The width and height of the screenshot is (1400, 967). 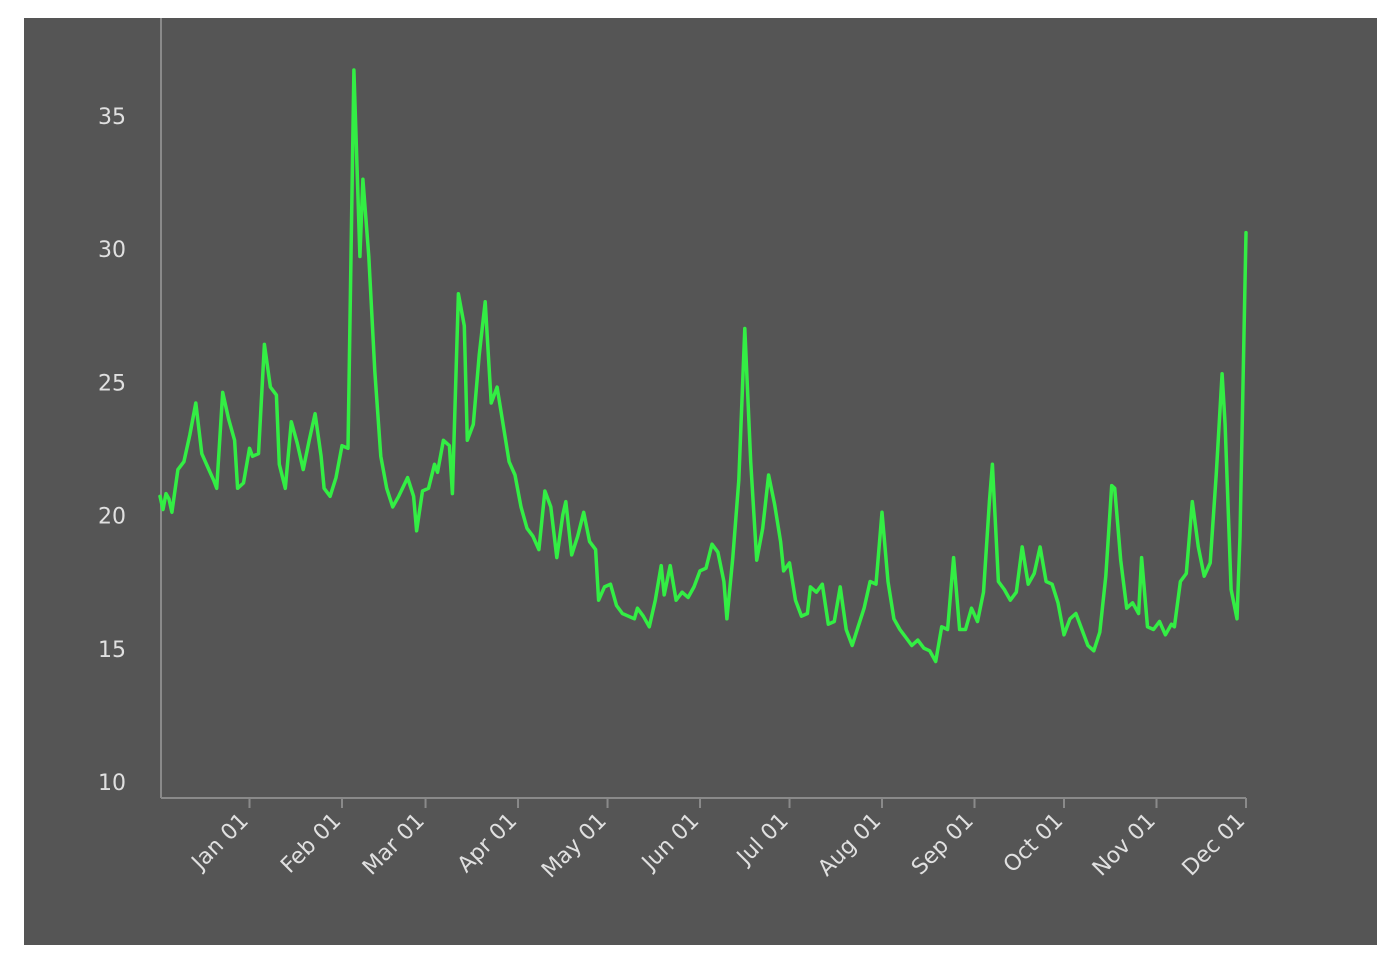 I want to click on y-tick-label: 15, so click(x=112, y=650).